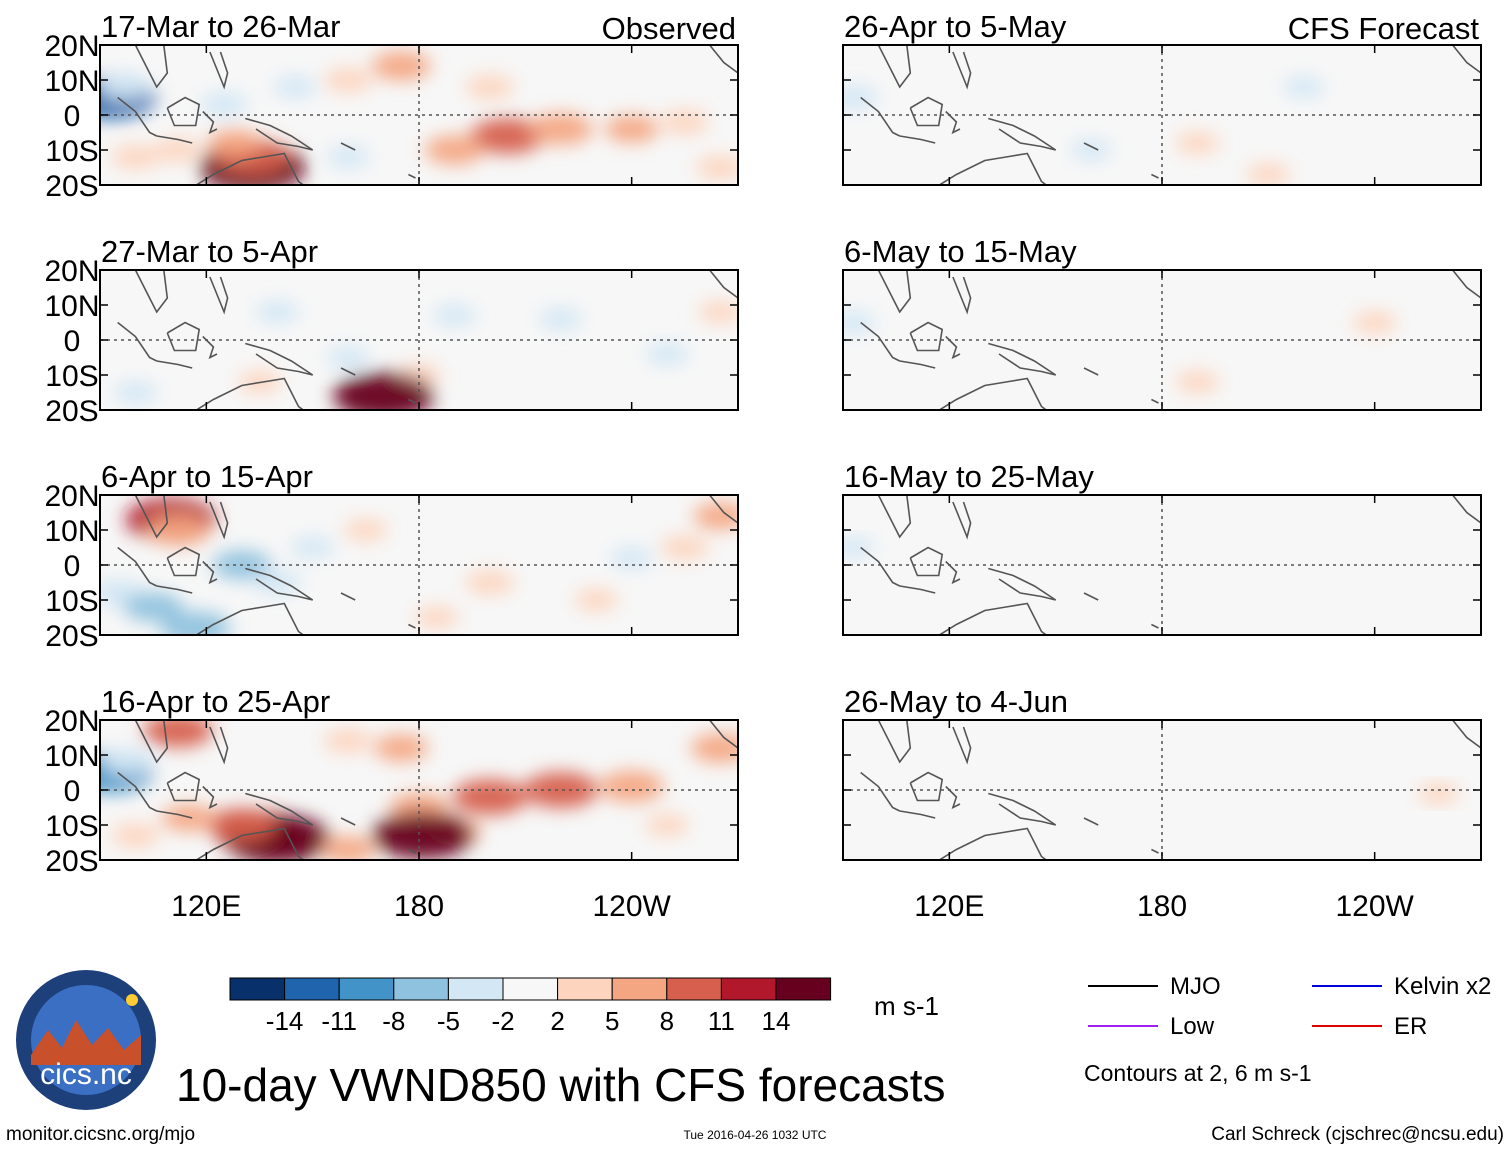 The image size is (1510, 1149). Describe the element at coordinates (1162, 547) in the screenshot. I see `panel-7: 16-May to 25-May` at that location.